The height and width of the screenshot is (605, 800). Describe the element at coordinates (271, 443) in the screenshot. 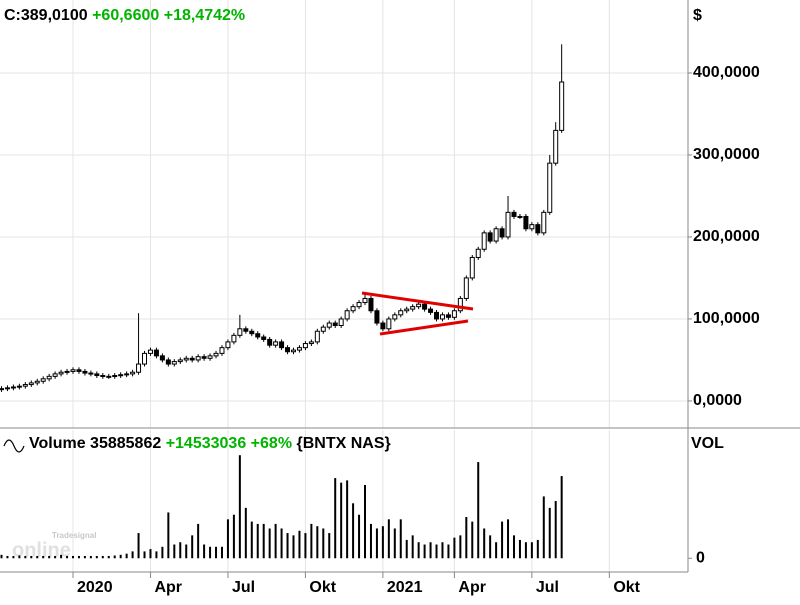

I see `volume-change-pct: +68%` at that location.